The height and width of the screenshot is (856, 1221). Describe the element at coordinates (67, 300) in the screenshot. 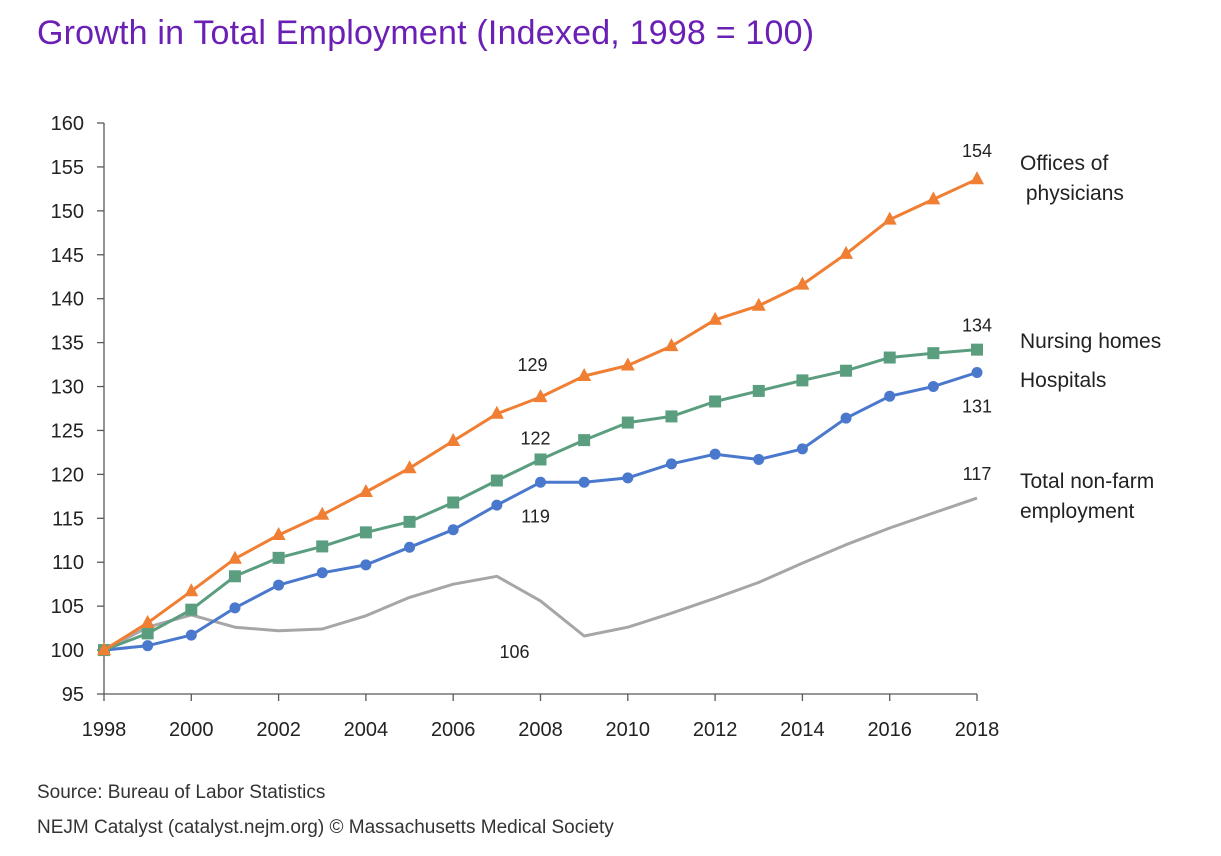

I see `y-tick-label: 140` at that location.